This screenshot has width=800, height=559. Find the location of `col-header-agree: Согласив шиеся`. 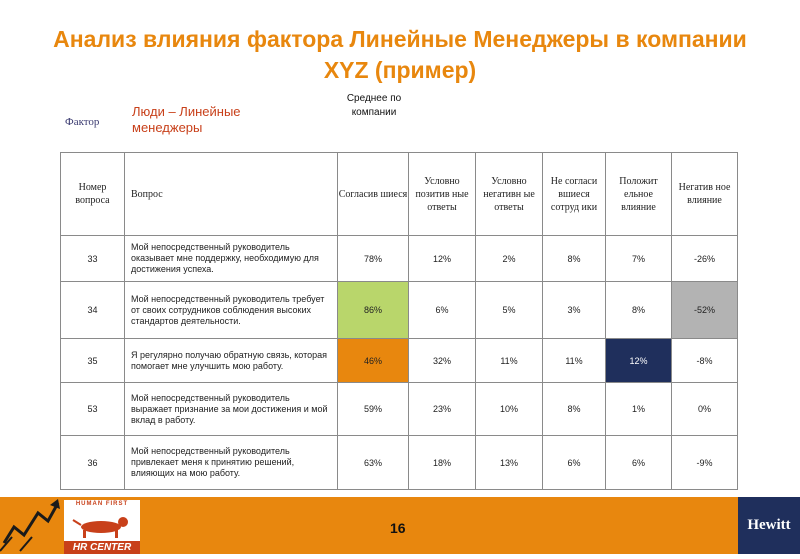

col-header-agree: Согласив шиеся is located at coordinates (373, 194).